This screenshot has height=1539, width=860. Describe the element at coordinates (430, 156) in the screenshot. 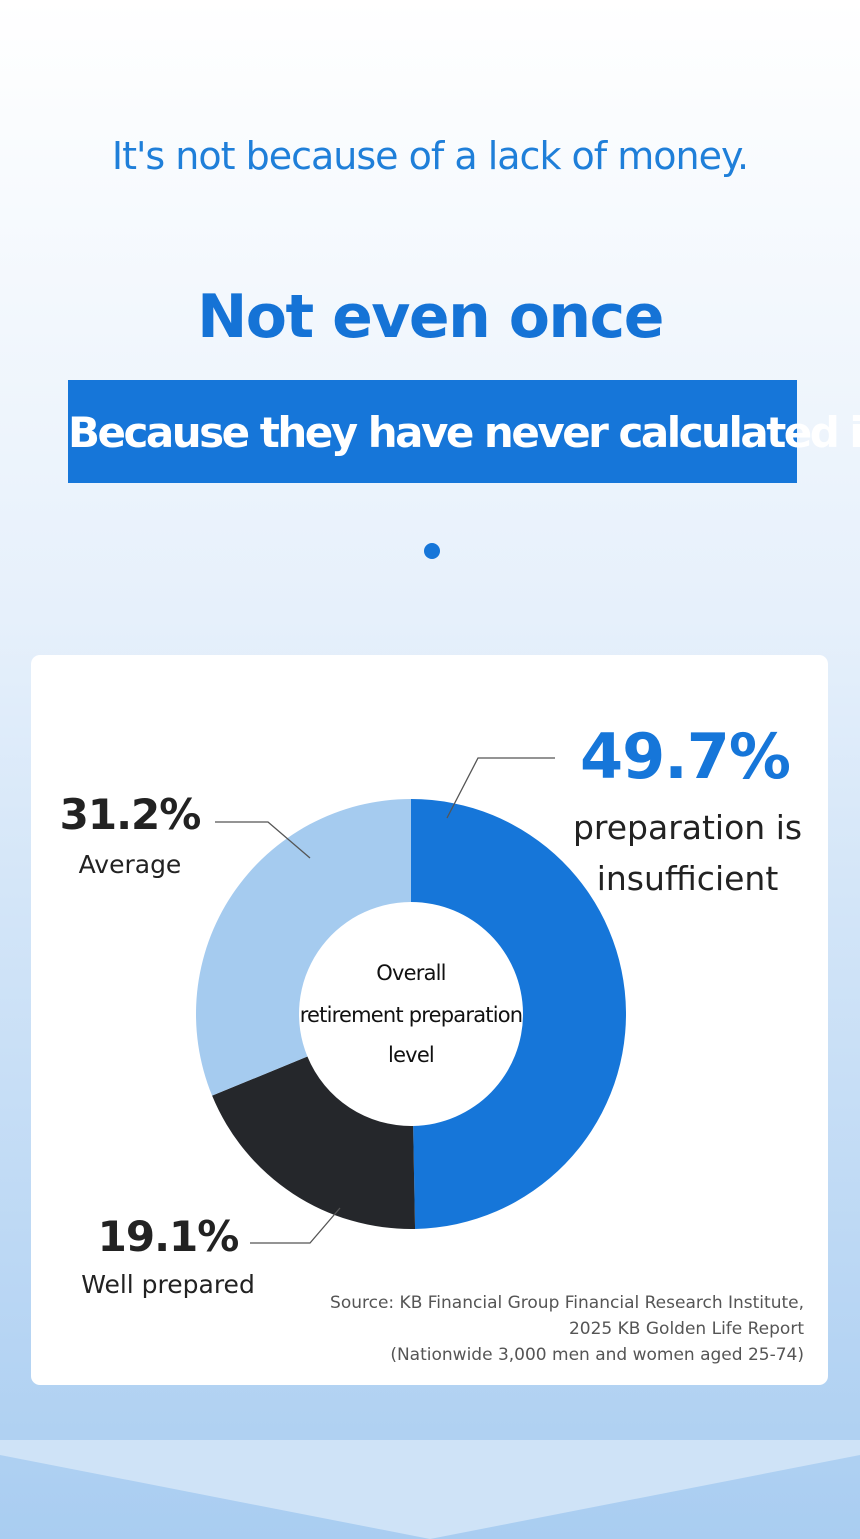

I see `subtitle: It's not because of a lack of money.` at that location.